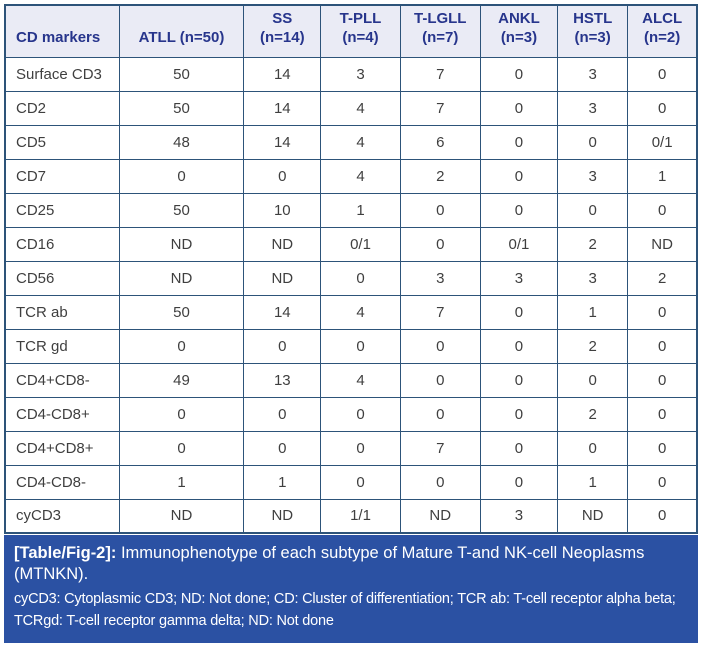 The image size is (702, 656). I want to click on table-row-cd4neg-cd8neg: CD4-CD8- 1 1 0 0 0 1 0, so click(351, 482).